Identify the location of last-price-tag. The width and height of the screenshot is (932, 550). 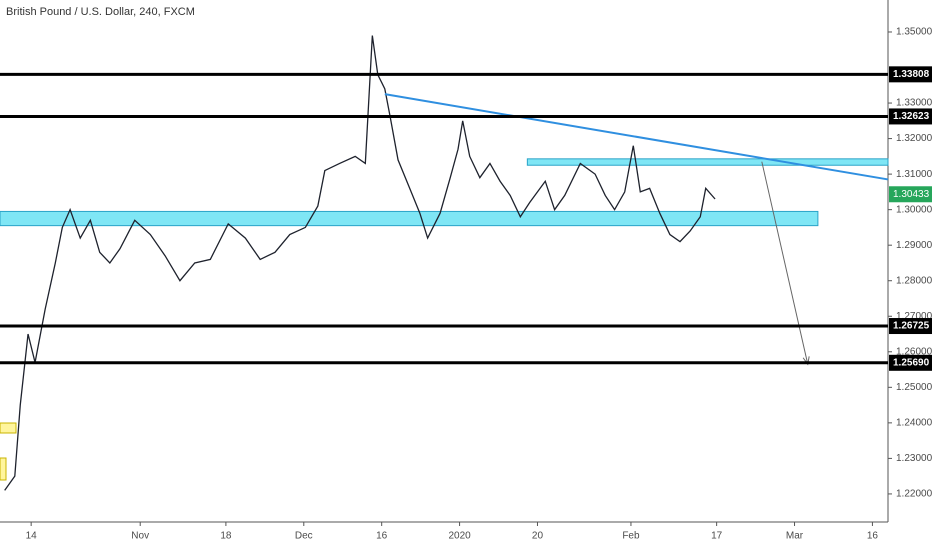
(910, 194).